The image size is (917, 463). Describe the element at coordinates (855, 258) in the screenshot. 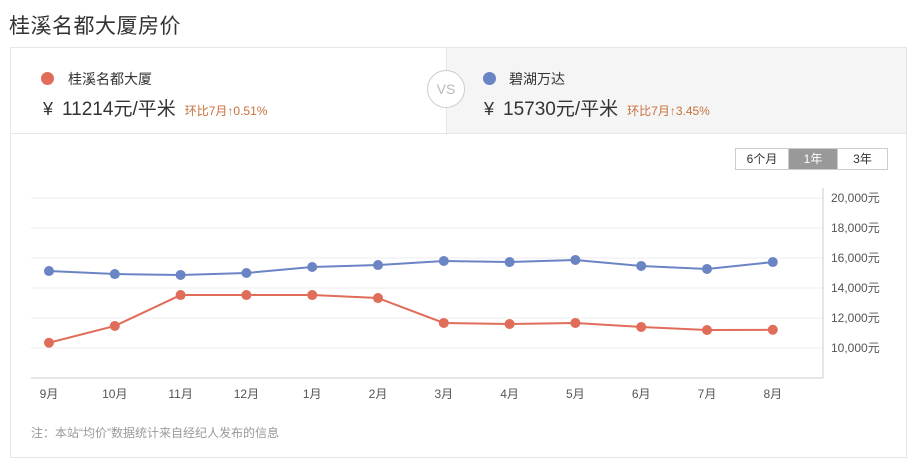

I see `y-tick-label: 16,000元` at that location.